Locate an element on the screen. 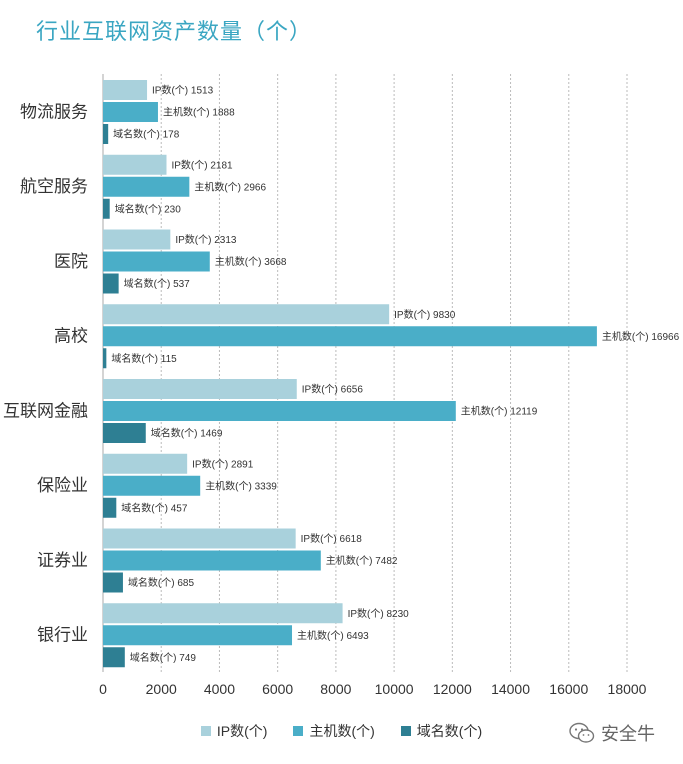 This screenshot has height=764, width=683. legend-label: IP数(个) is located at coordinates (242, 731).